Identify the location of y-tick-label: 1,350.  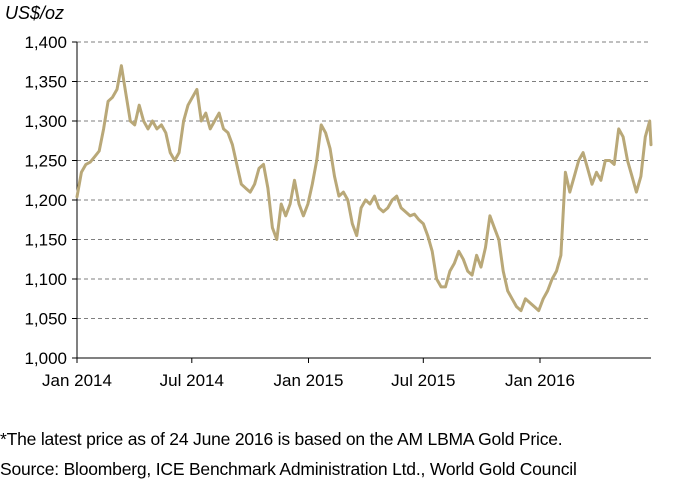
(45, 82).